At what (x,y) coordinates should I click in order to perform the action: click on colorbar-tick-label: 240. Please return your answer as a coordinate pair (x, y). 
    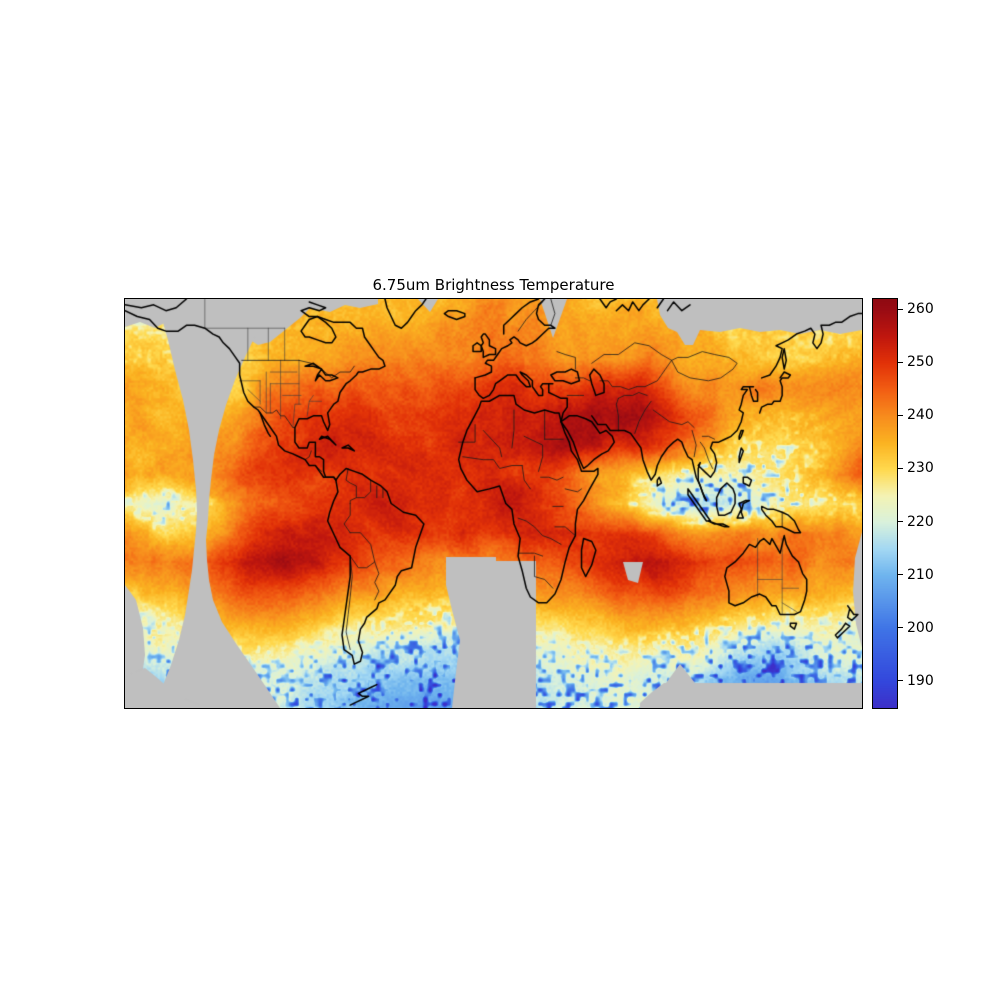
    Looking at the image, I should click on (920, 415).